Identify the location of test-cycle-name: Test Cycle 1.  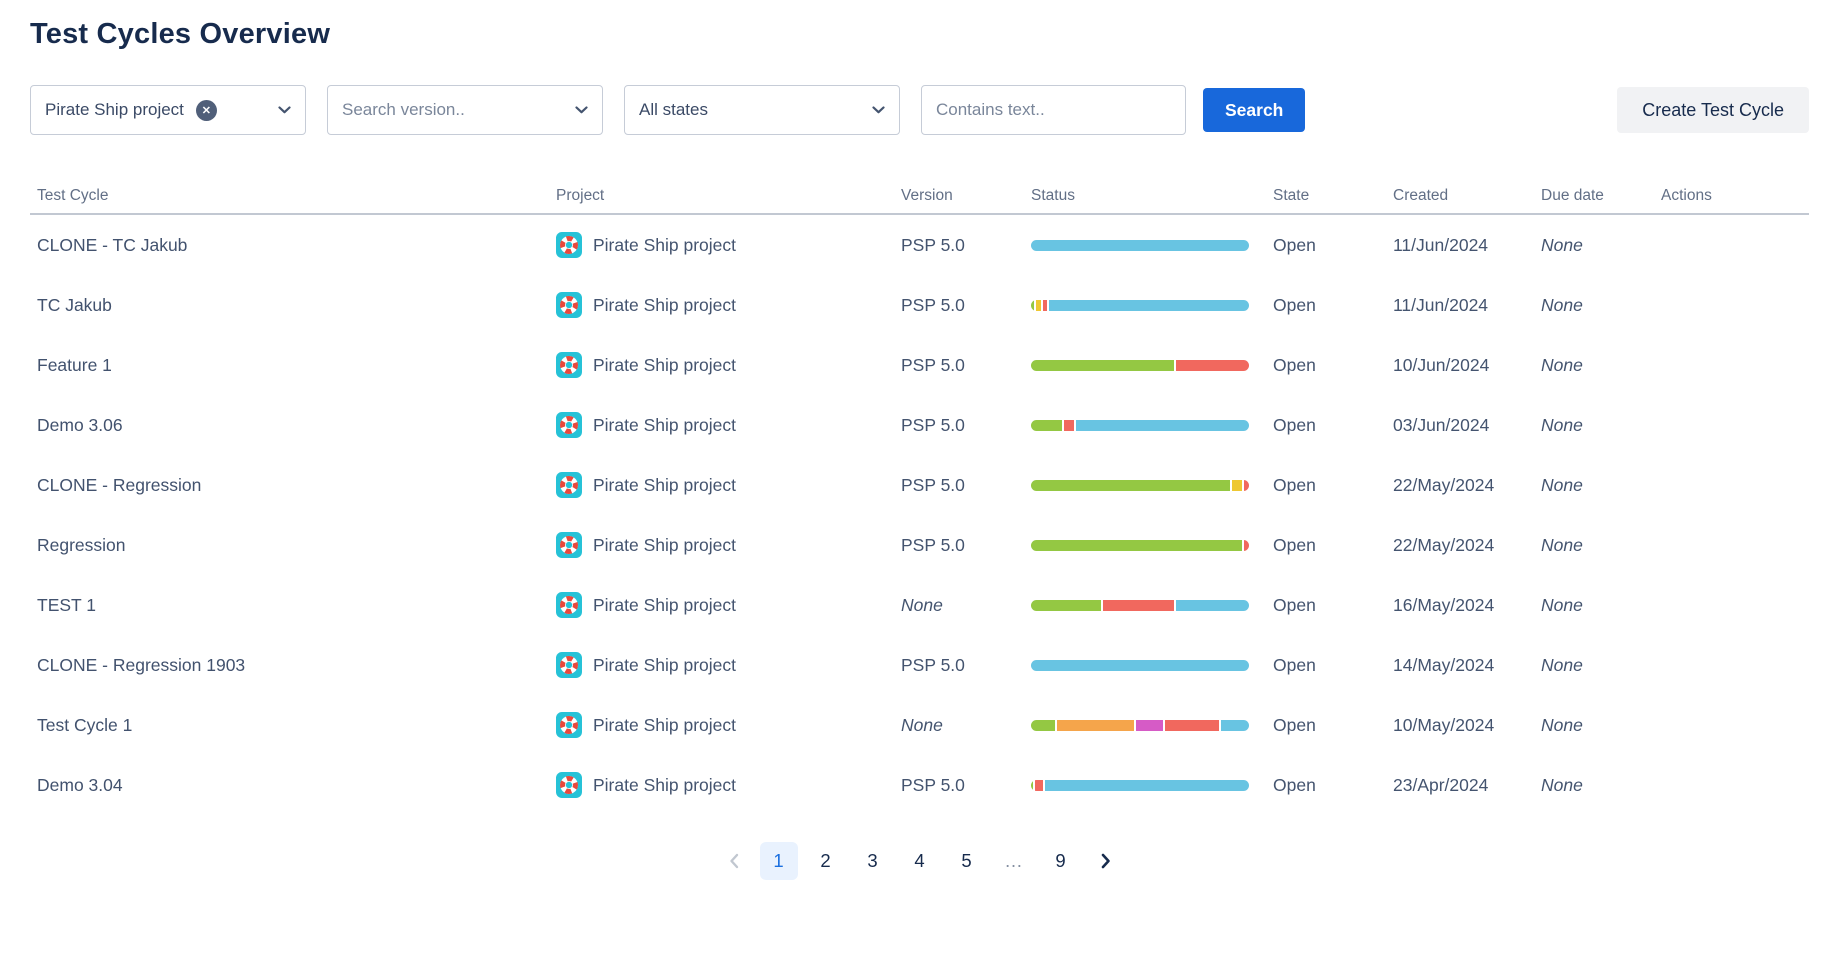
(85, 724).